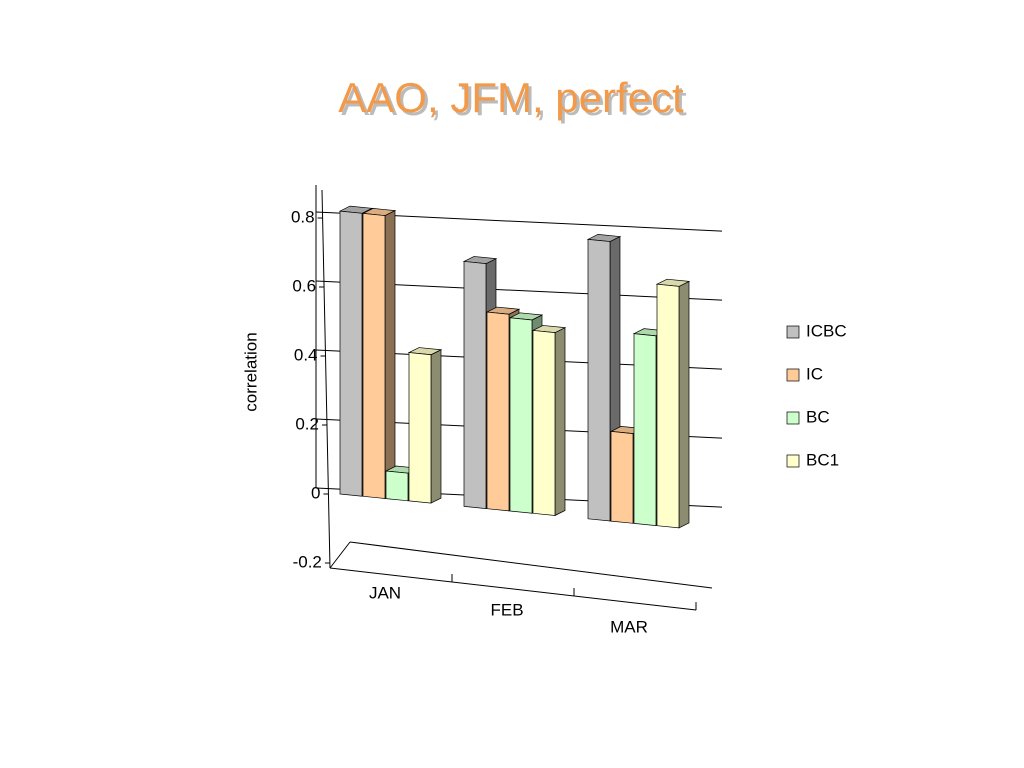  I want to click on y-tick-label: 0.4, so click(306, 354).